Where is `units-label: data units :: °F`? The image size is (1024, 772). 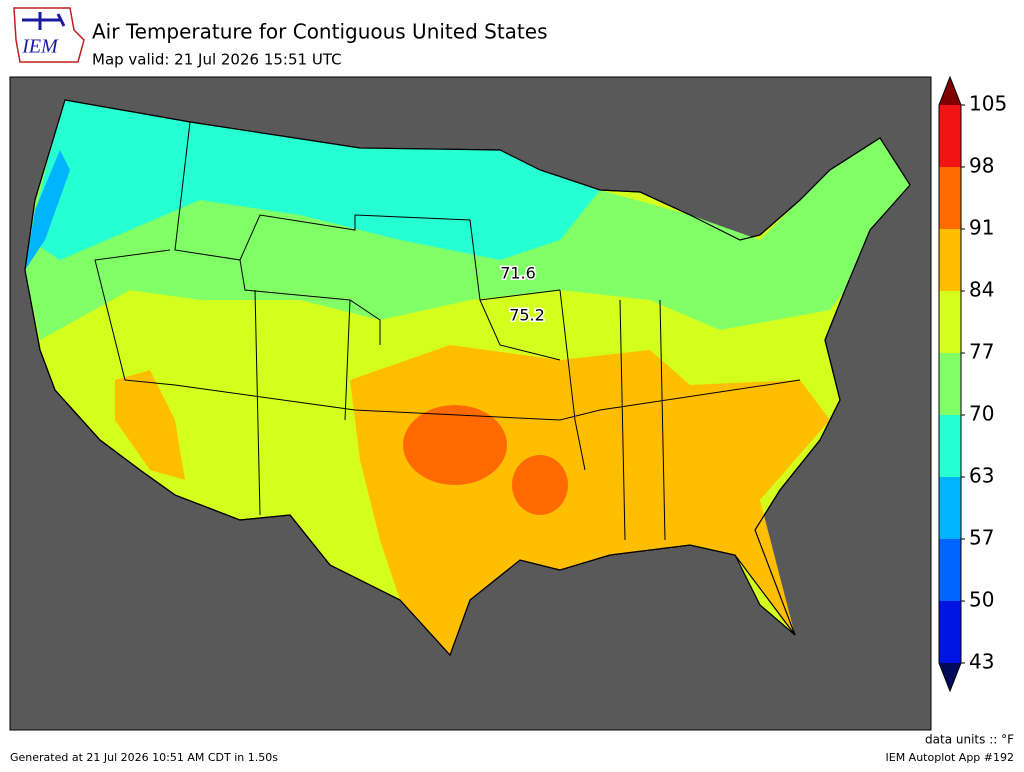
units-label: data units :: °F is located at coordinates (969, 740).